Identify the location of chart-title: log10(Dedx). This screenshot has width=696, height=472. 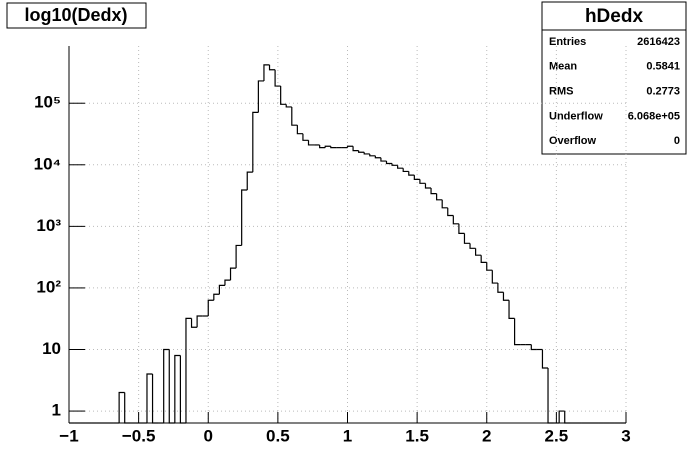
(75, 15).